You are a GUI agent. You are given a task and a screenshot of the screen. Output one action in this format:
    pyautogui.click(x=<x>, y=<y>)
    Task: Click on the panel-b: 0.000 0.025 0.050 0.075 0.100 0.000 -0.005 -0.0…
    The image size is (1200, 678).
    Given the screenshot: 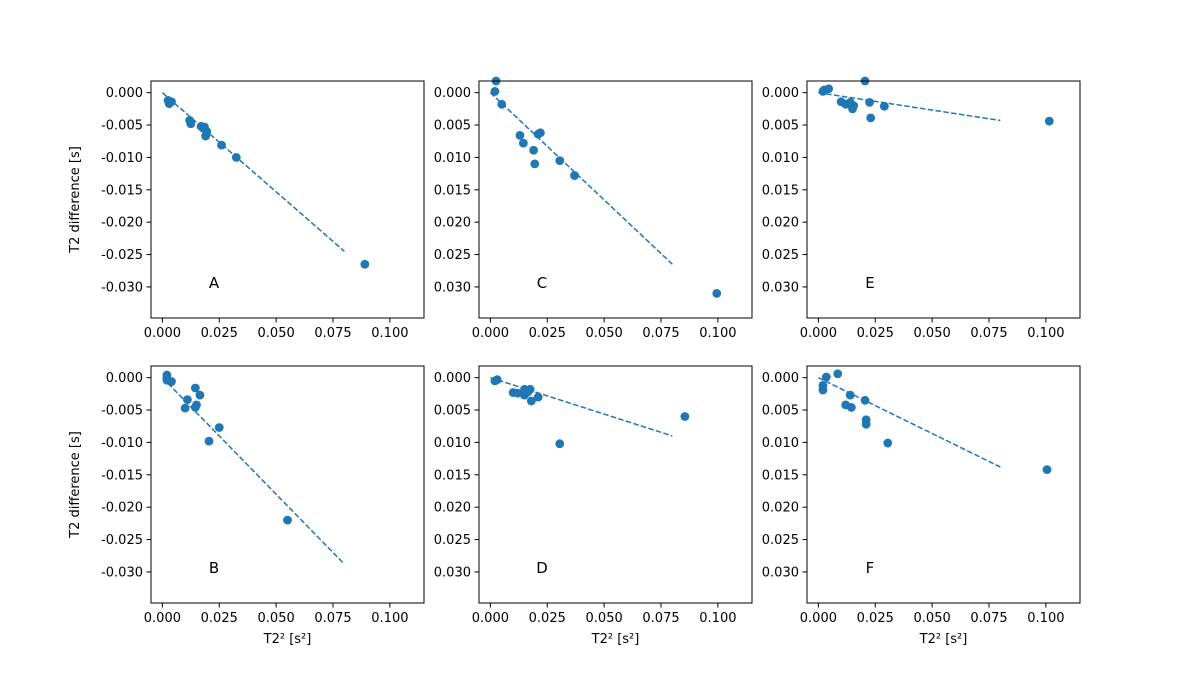 What is the action you would take?
    pyautogui.click(x=246, y=506)
    